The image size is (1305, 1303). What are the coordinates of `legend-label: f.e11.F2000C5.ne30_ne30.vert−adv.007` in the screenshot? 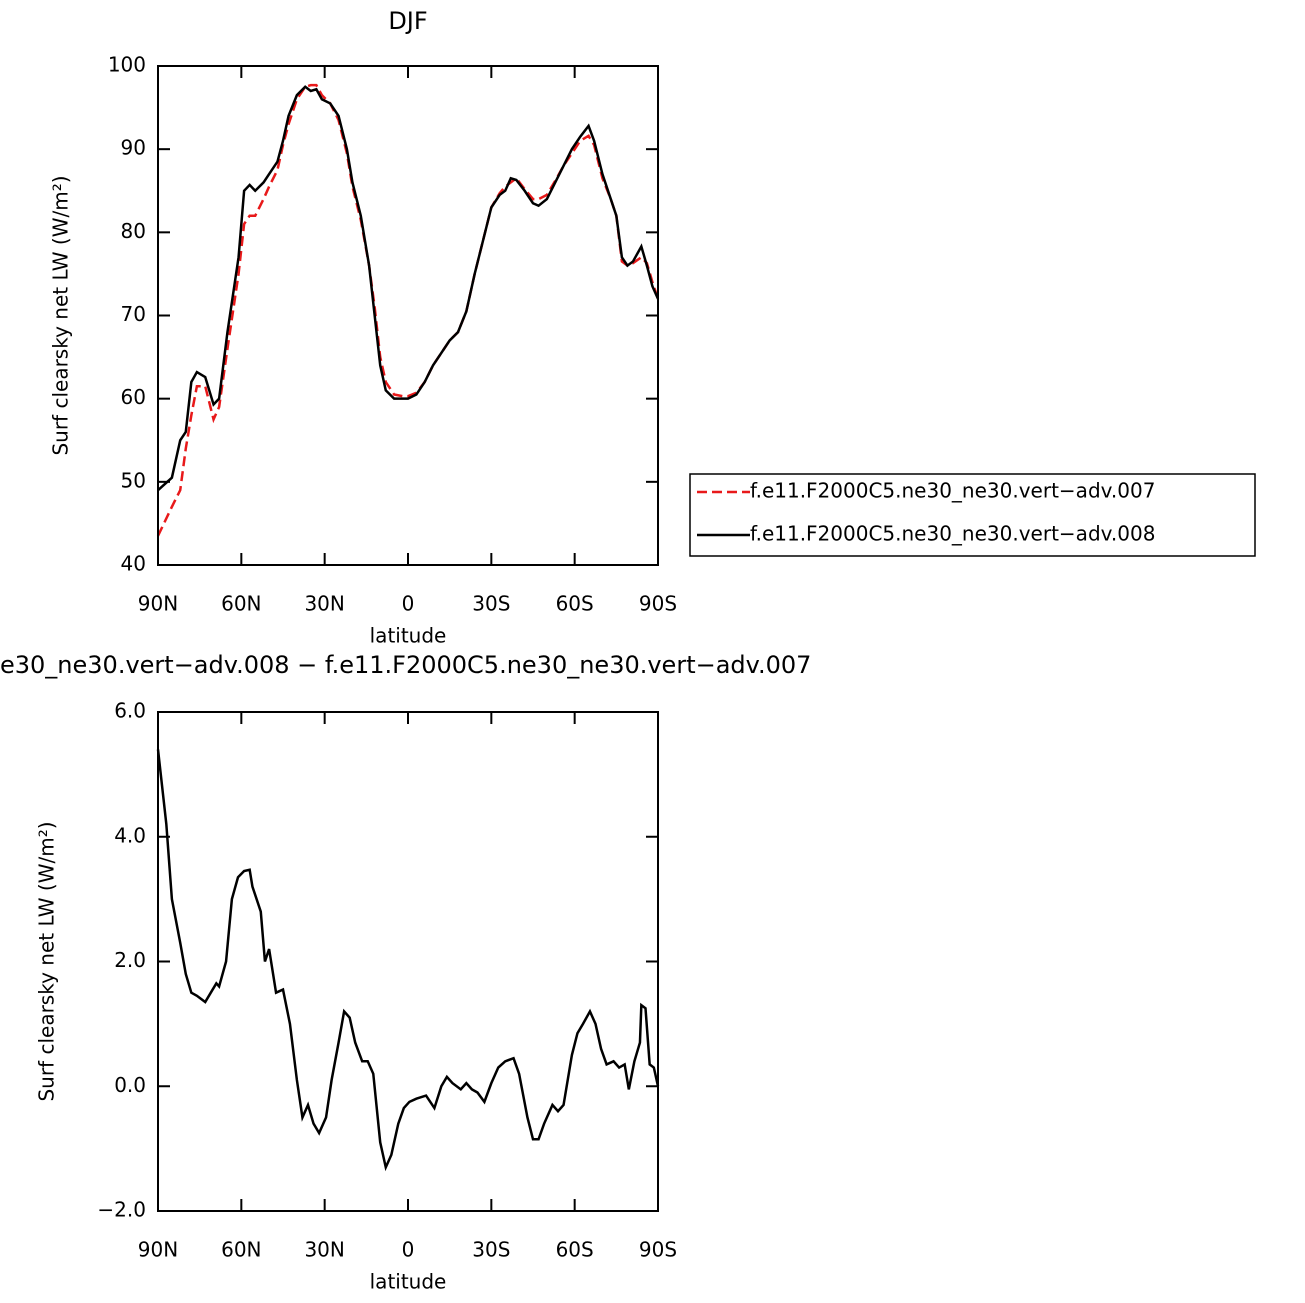 It's located at (952, 491).